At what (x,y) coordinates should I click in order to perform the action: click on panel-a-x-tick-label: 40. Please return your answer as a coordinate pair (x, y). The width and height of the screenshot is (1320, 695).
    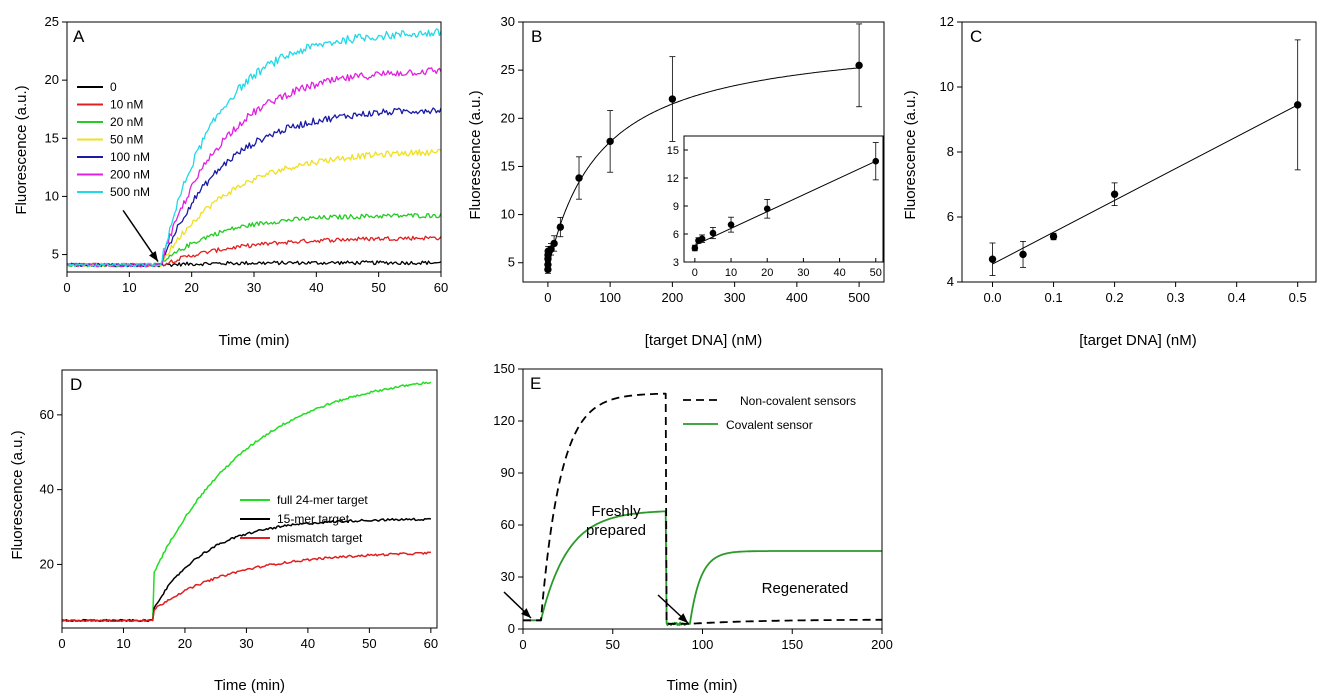
    Looking at the image, I should click on (316, 287).